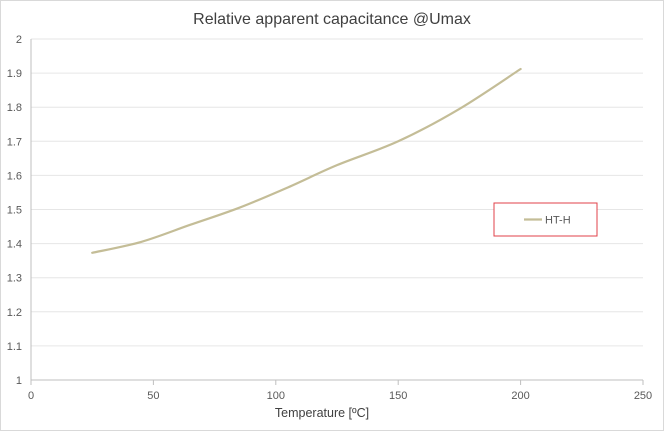  Describe the element at coordinates (322, 413) in the screenshot. I see `x-axis-label: Temperature [ºC]` at that location.